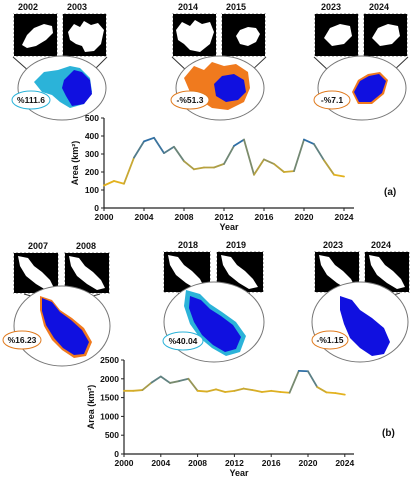 This screenshot has height=480, width=418. Describe the element at coordinates (109, 398) in the screenshot. I see `y-tick-label: 1500` at that location.